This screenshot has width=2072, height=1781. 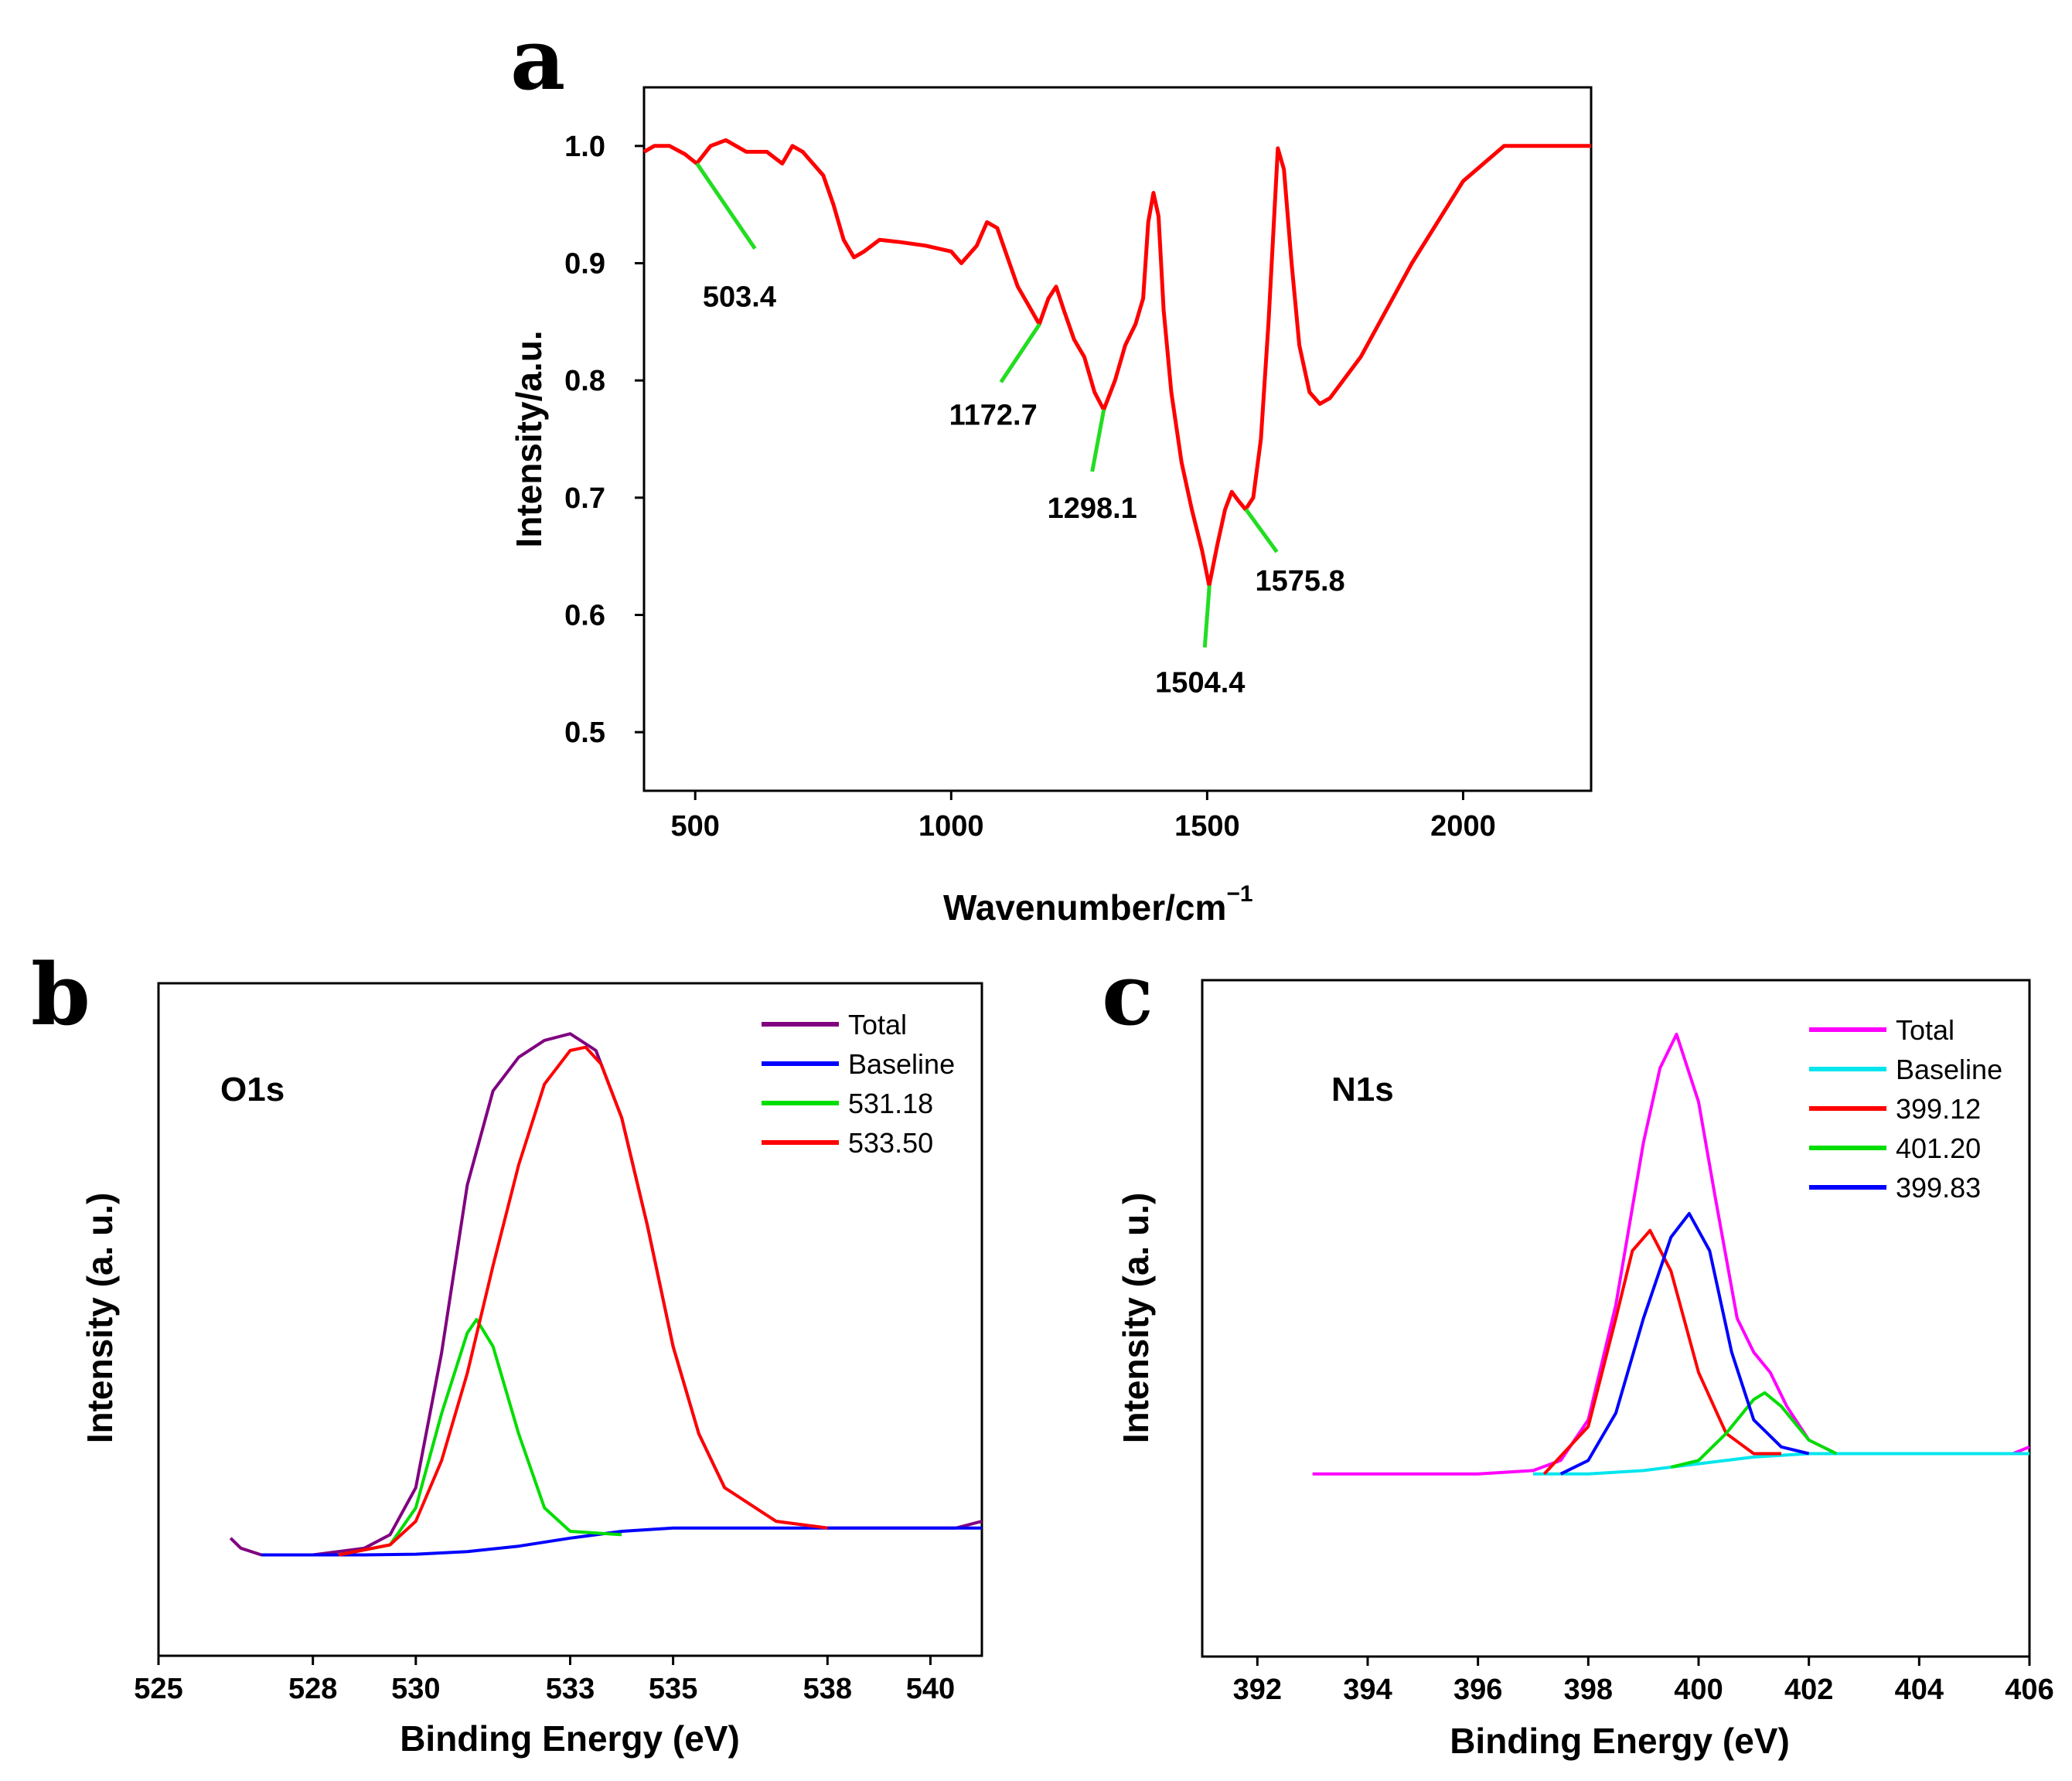 I want to click on y-tick-label: 1.0, so click(x=584, y=147).